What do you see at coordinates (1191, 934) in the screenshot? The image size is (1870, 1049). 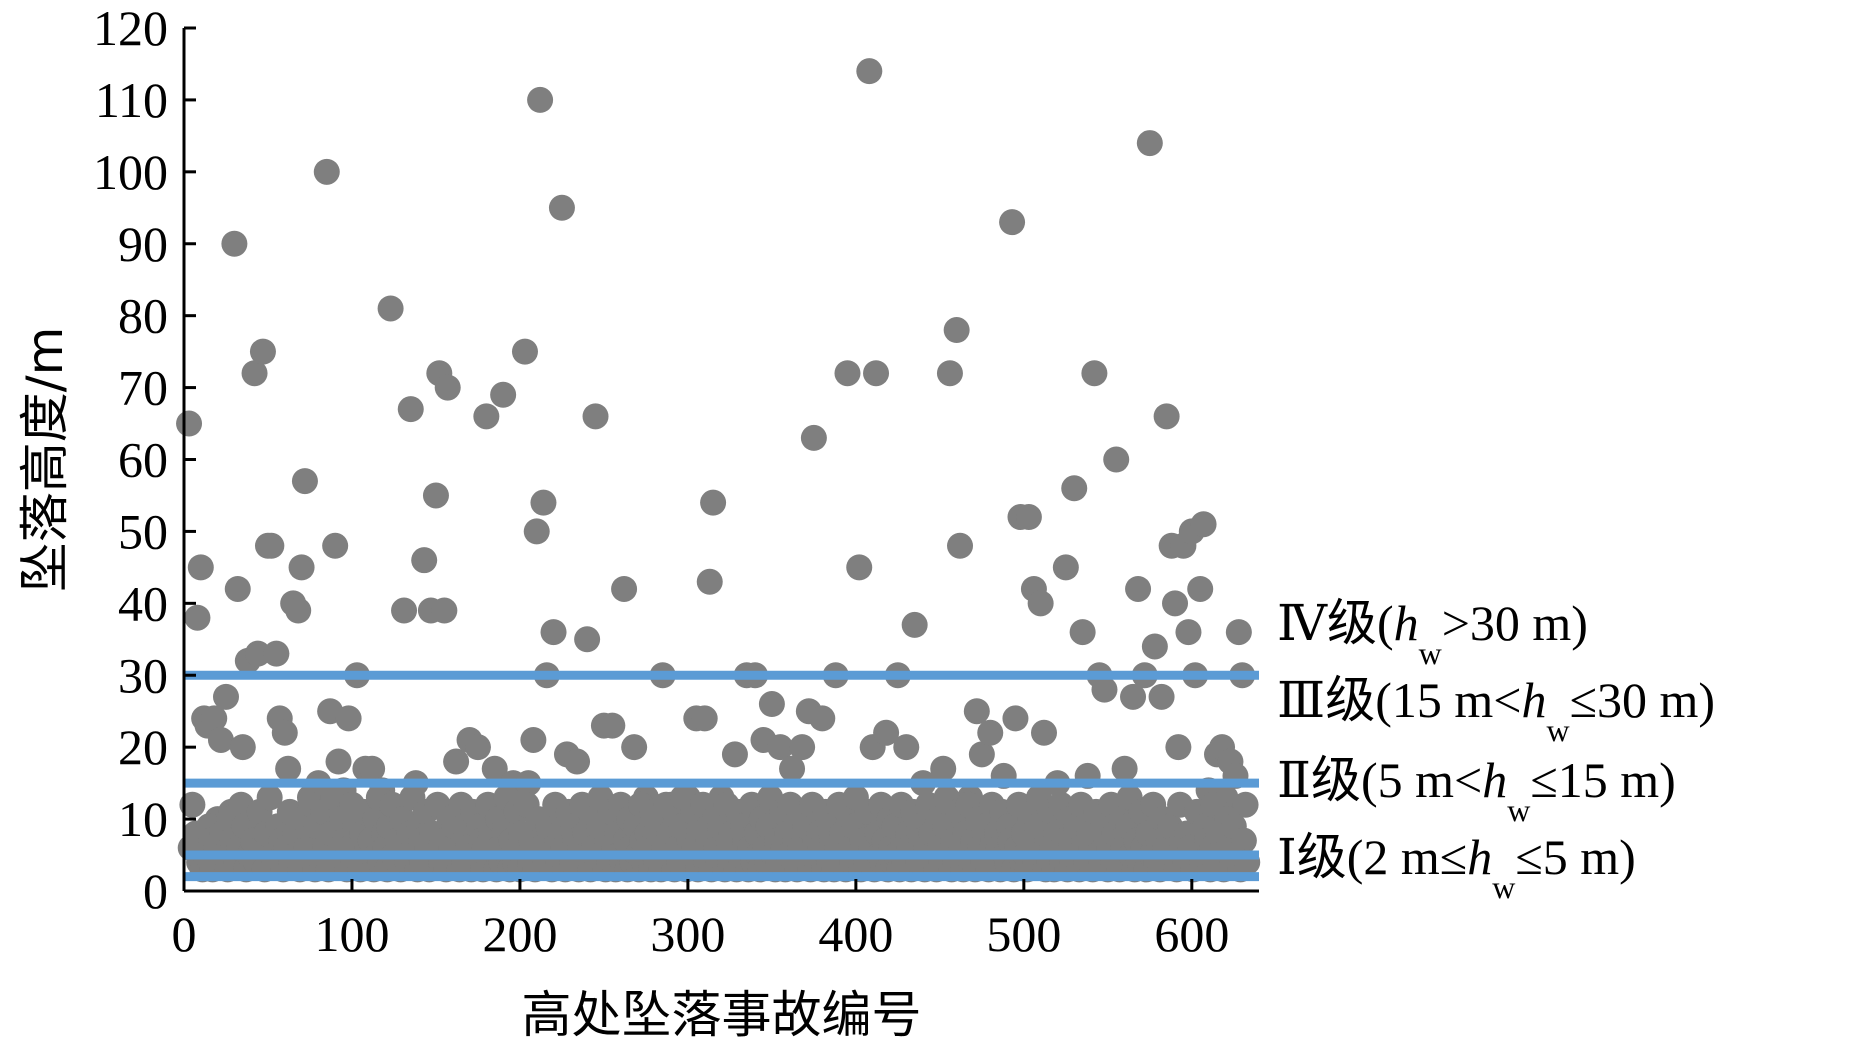 I see `x-tick-label: 600` at bounding box center [1191, 934].